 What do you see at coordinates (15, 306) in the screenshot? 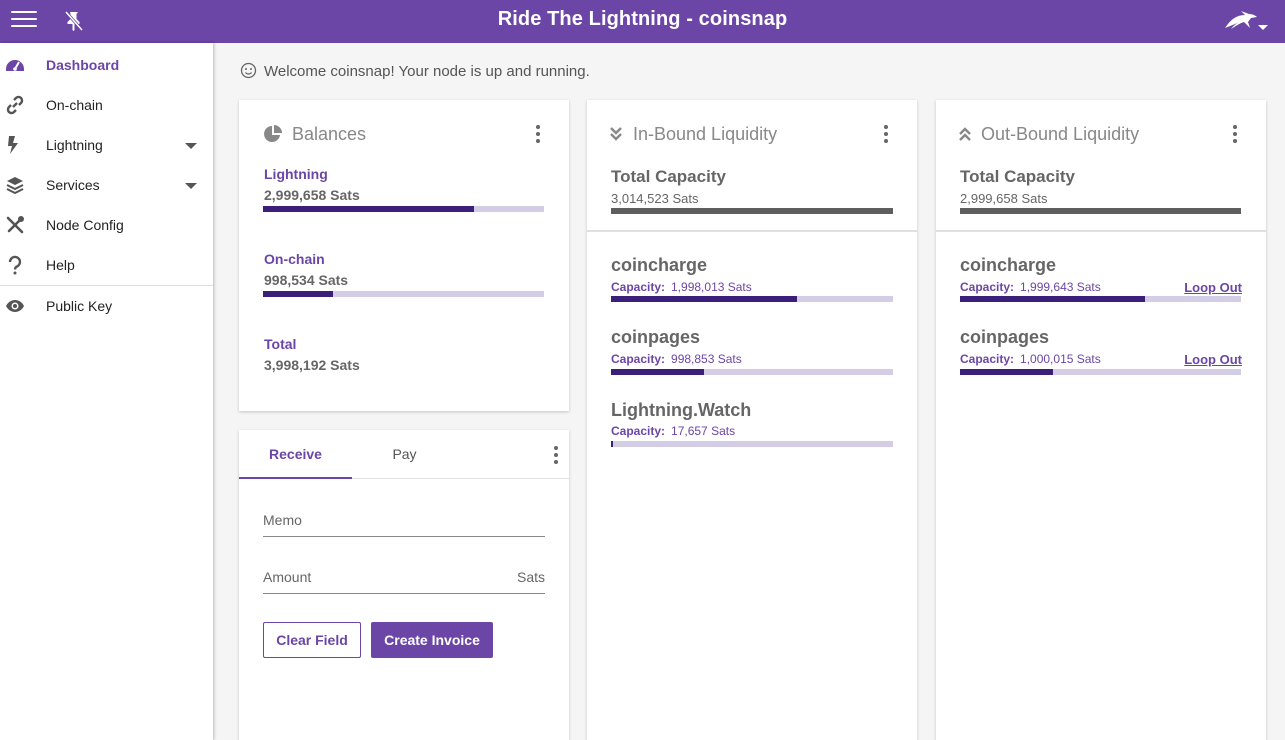
I see `eye-icon` at bounding box center [15, 306].